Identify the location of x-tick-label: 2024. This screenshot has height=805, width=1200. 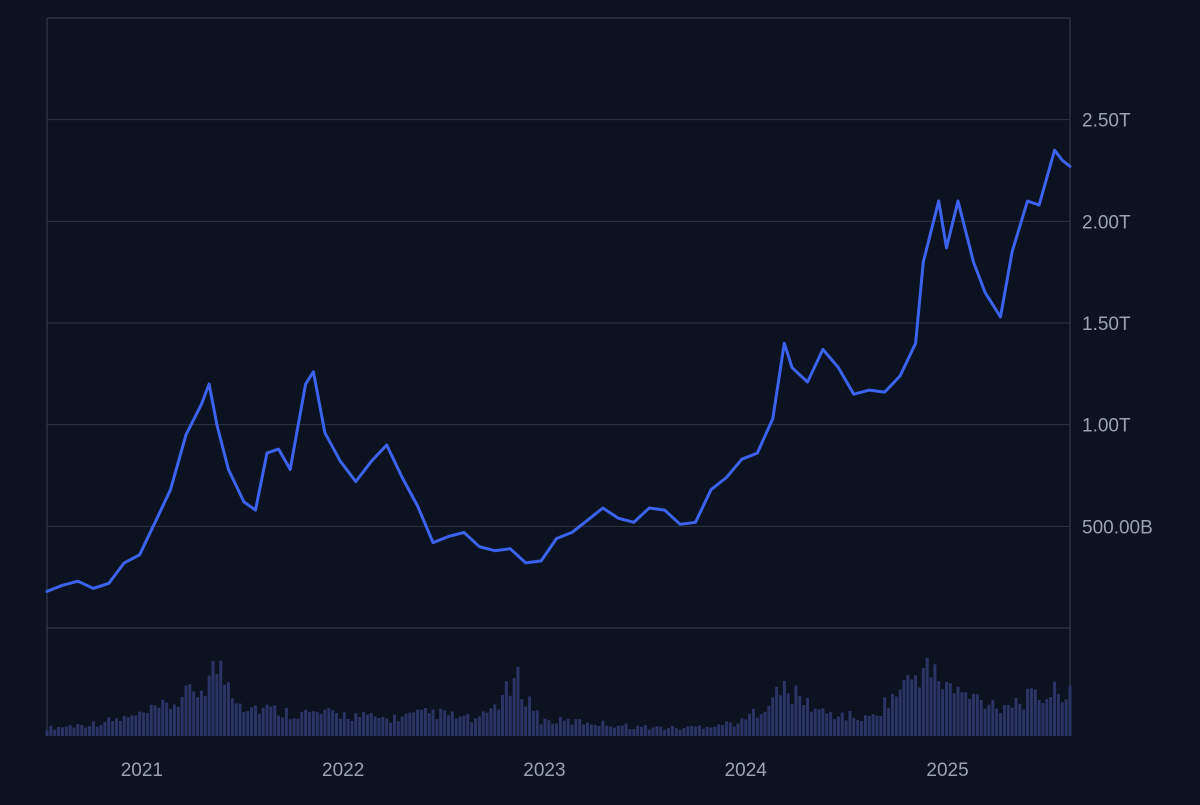
(746, 770).